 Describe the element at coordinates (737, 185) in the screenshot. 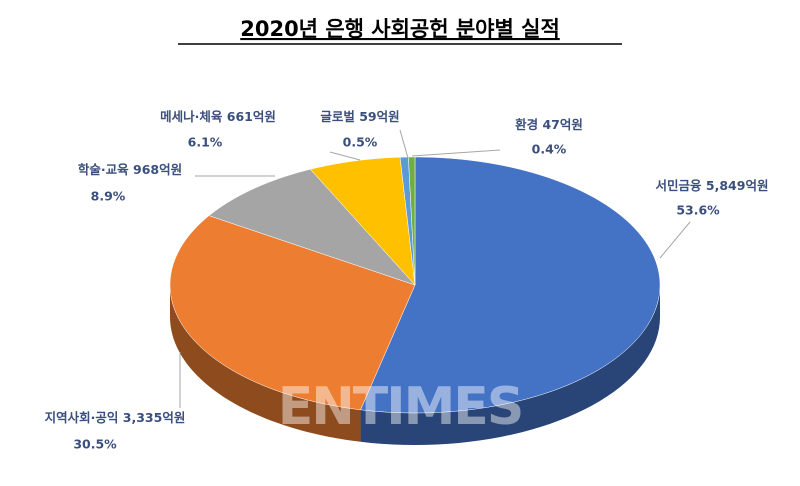

I see `value-label: 5,849억원` at that location.